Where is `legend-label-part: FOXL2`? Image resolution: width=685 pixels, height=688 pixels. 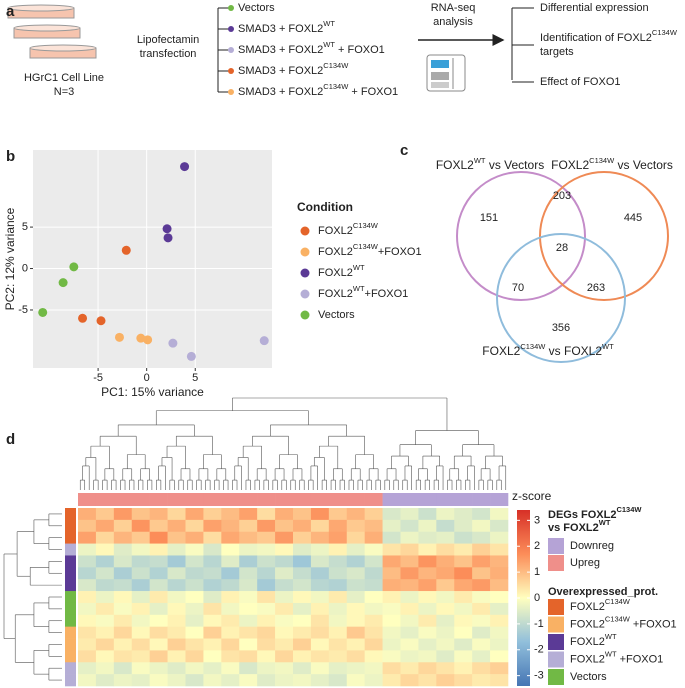
legend-label-part: FOXL2 is located at coordinates (587, 659).